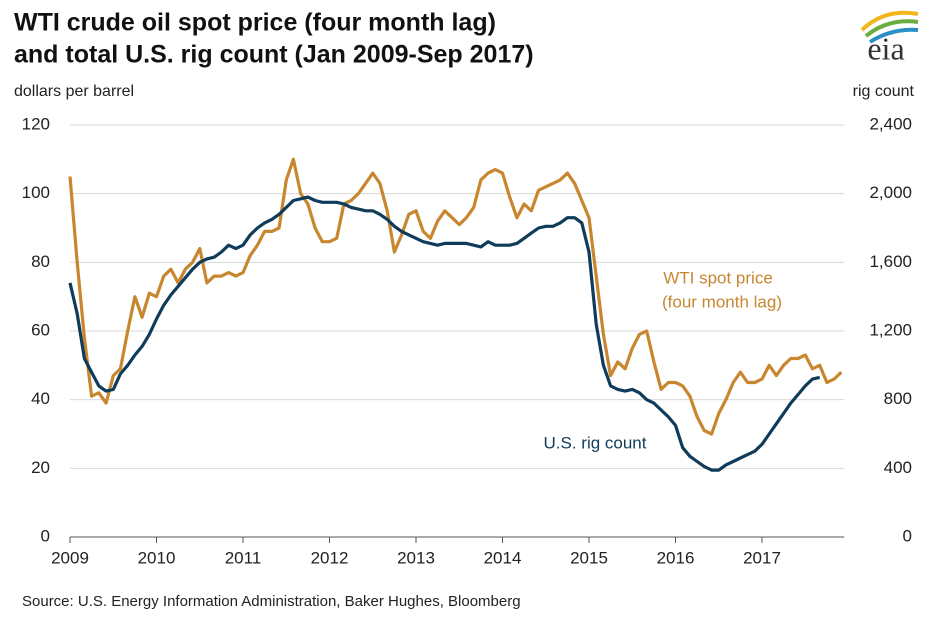  I want to click on y-tick-label: 120, so click(36, 123).